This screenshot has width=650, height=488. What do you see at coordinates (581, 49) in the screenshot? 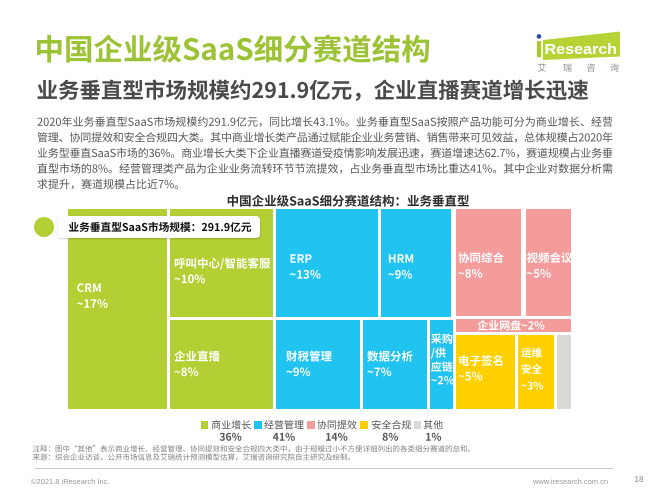
I see `svg-text: Research` at bounding box center [581, 49].